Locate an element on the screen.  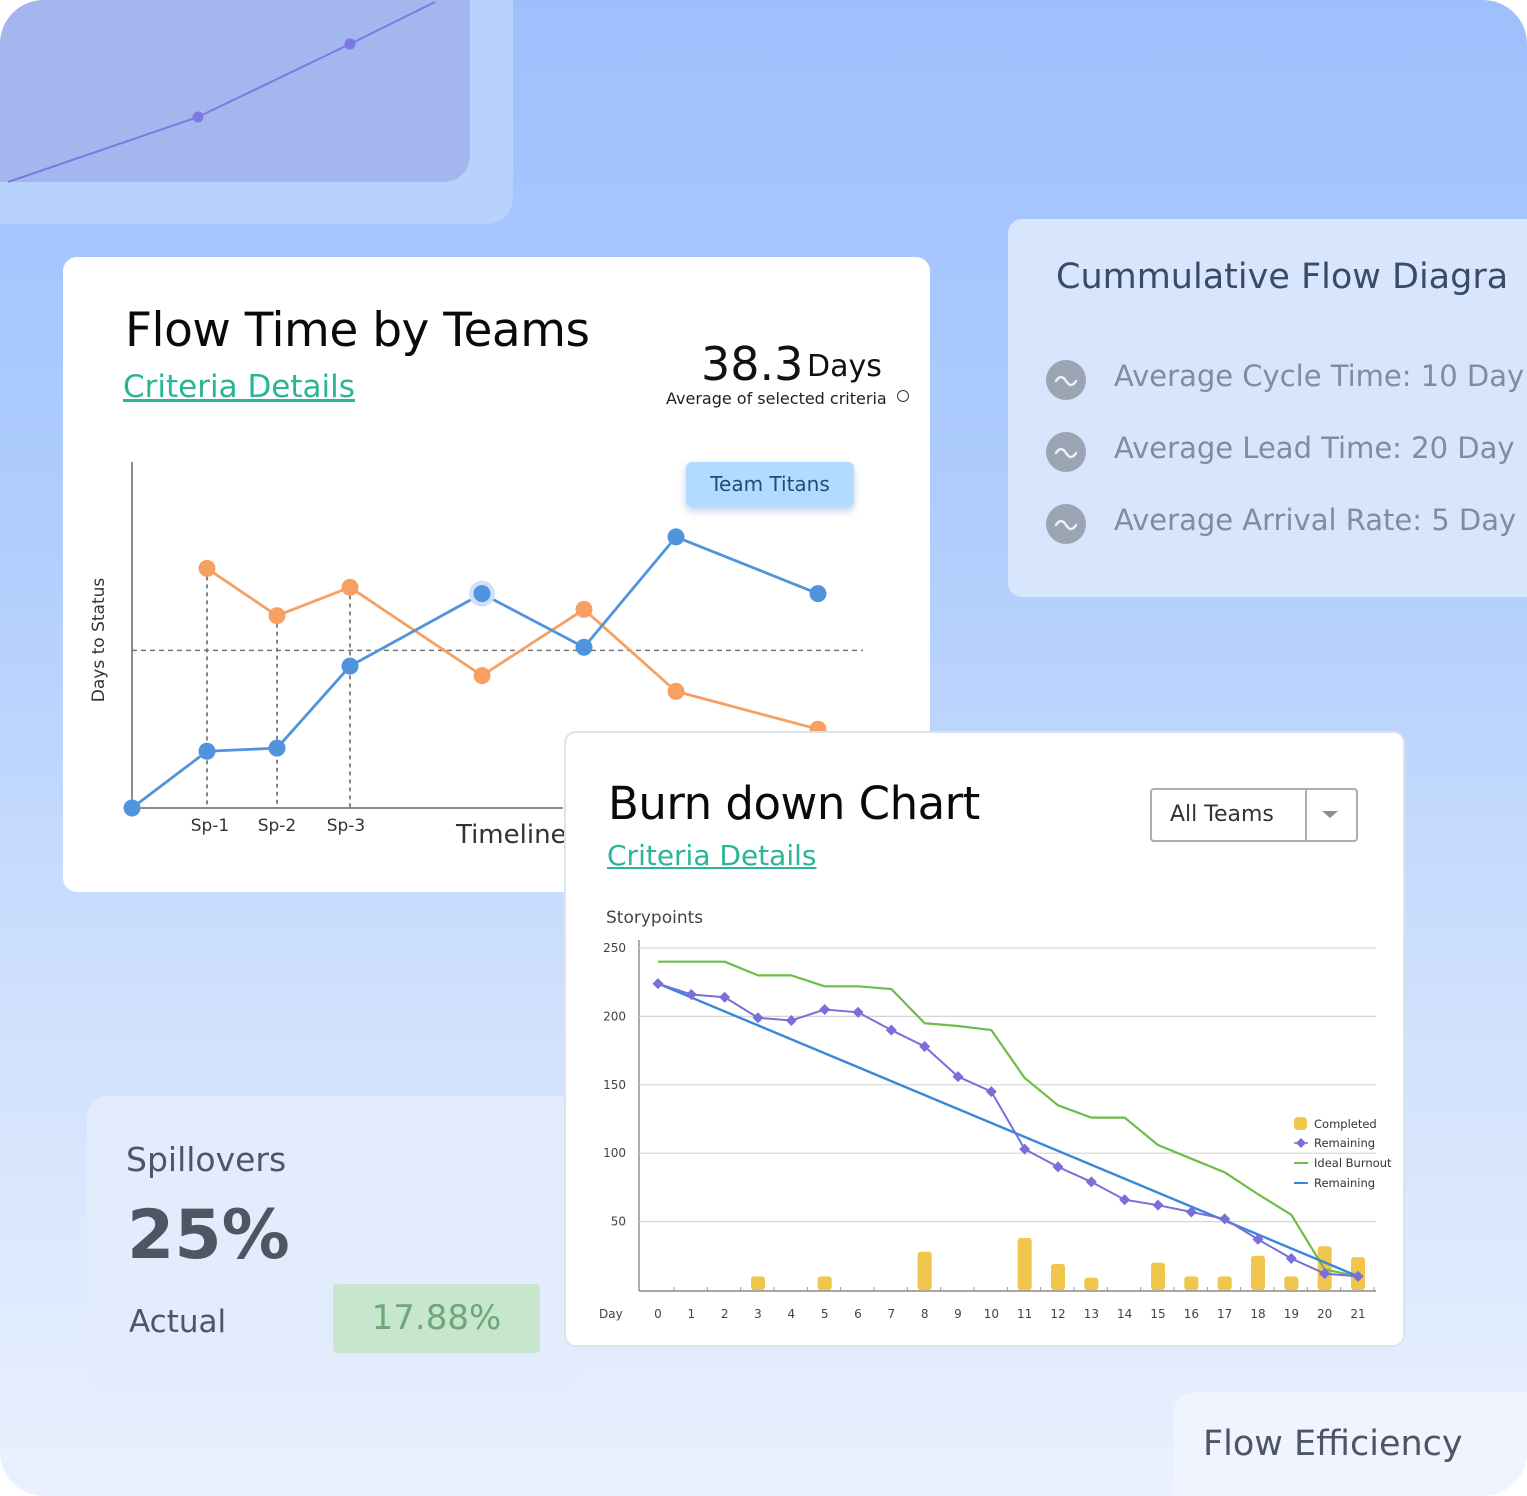
x-tick-label: 16 is located at coordinates (1191, 1314).